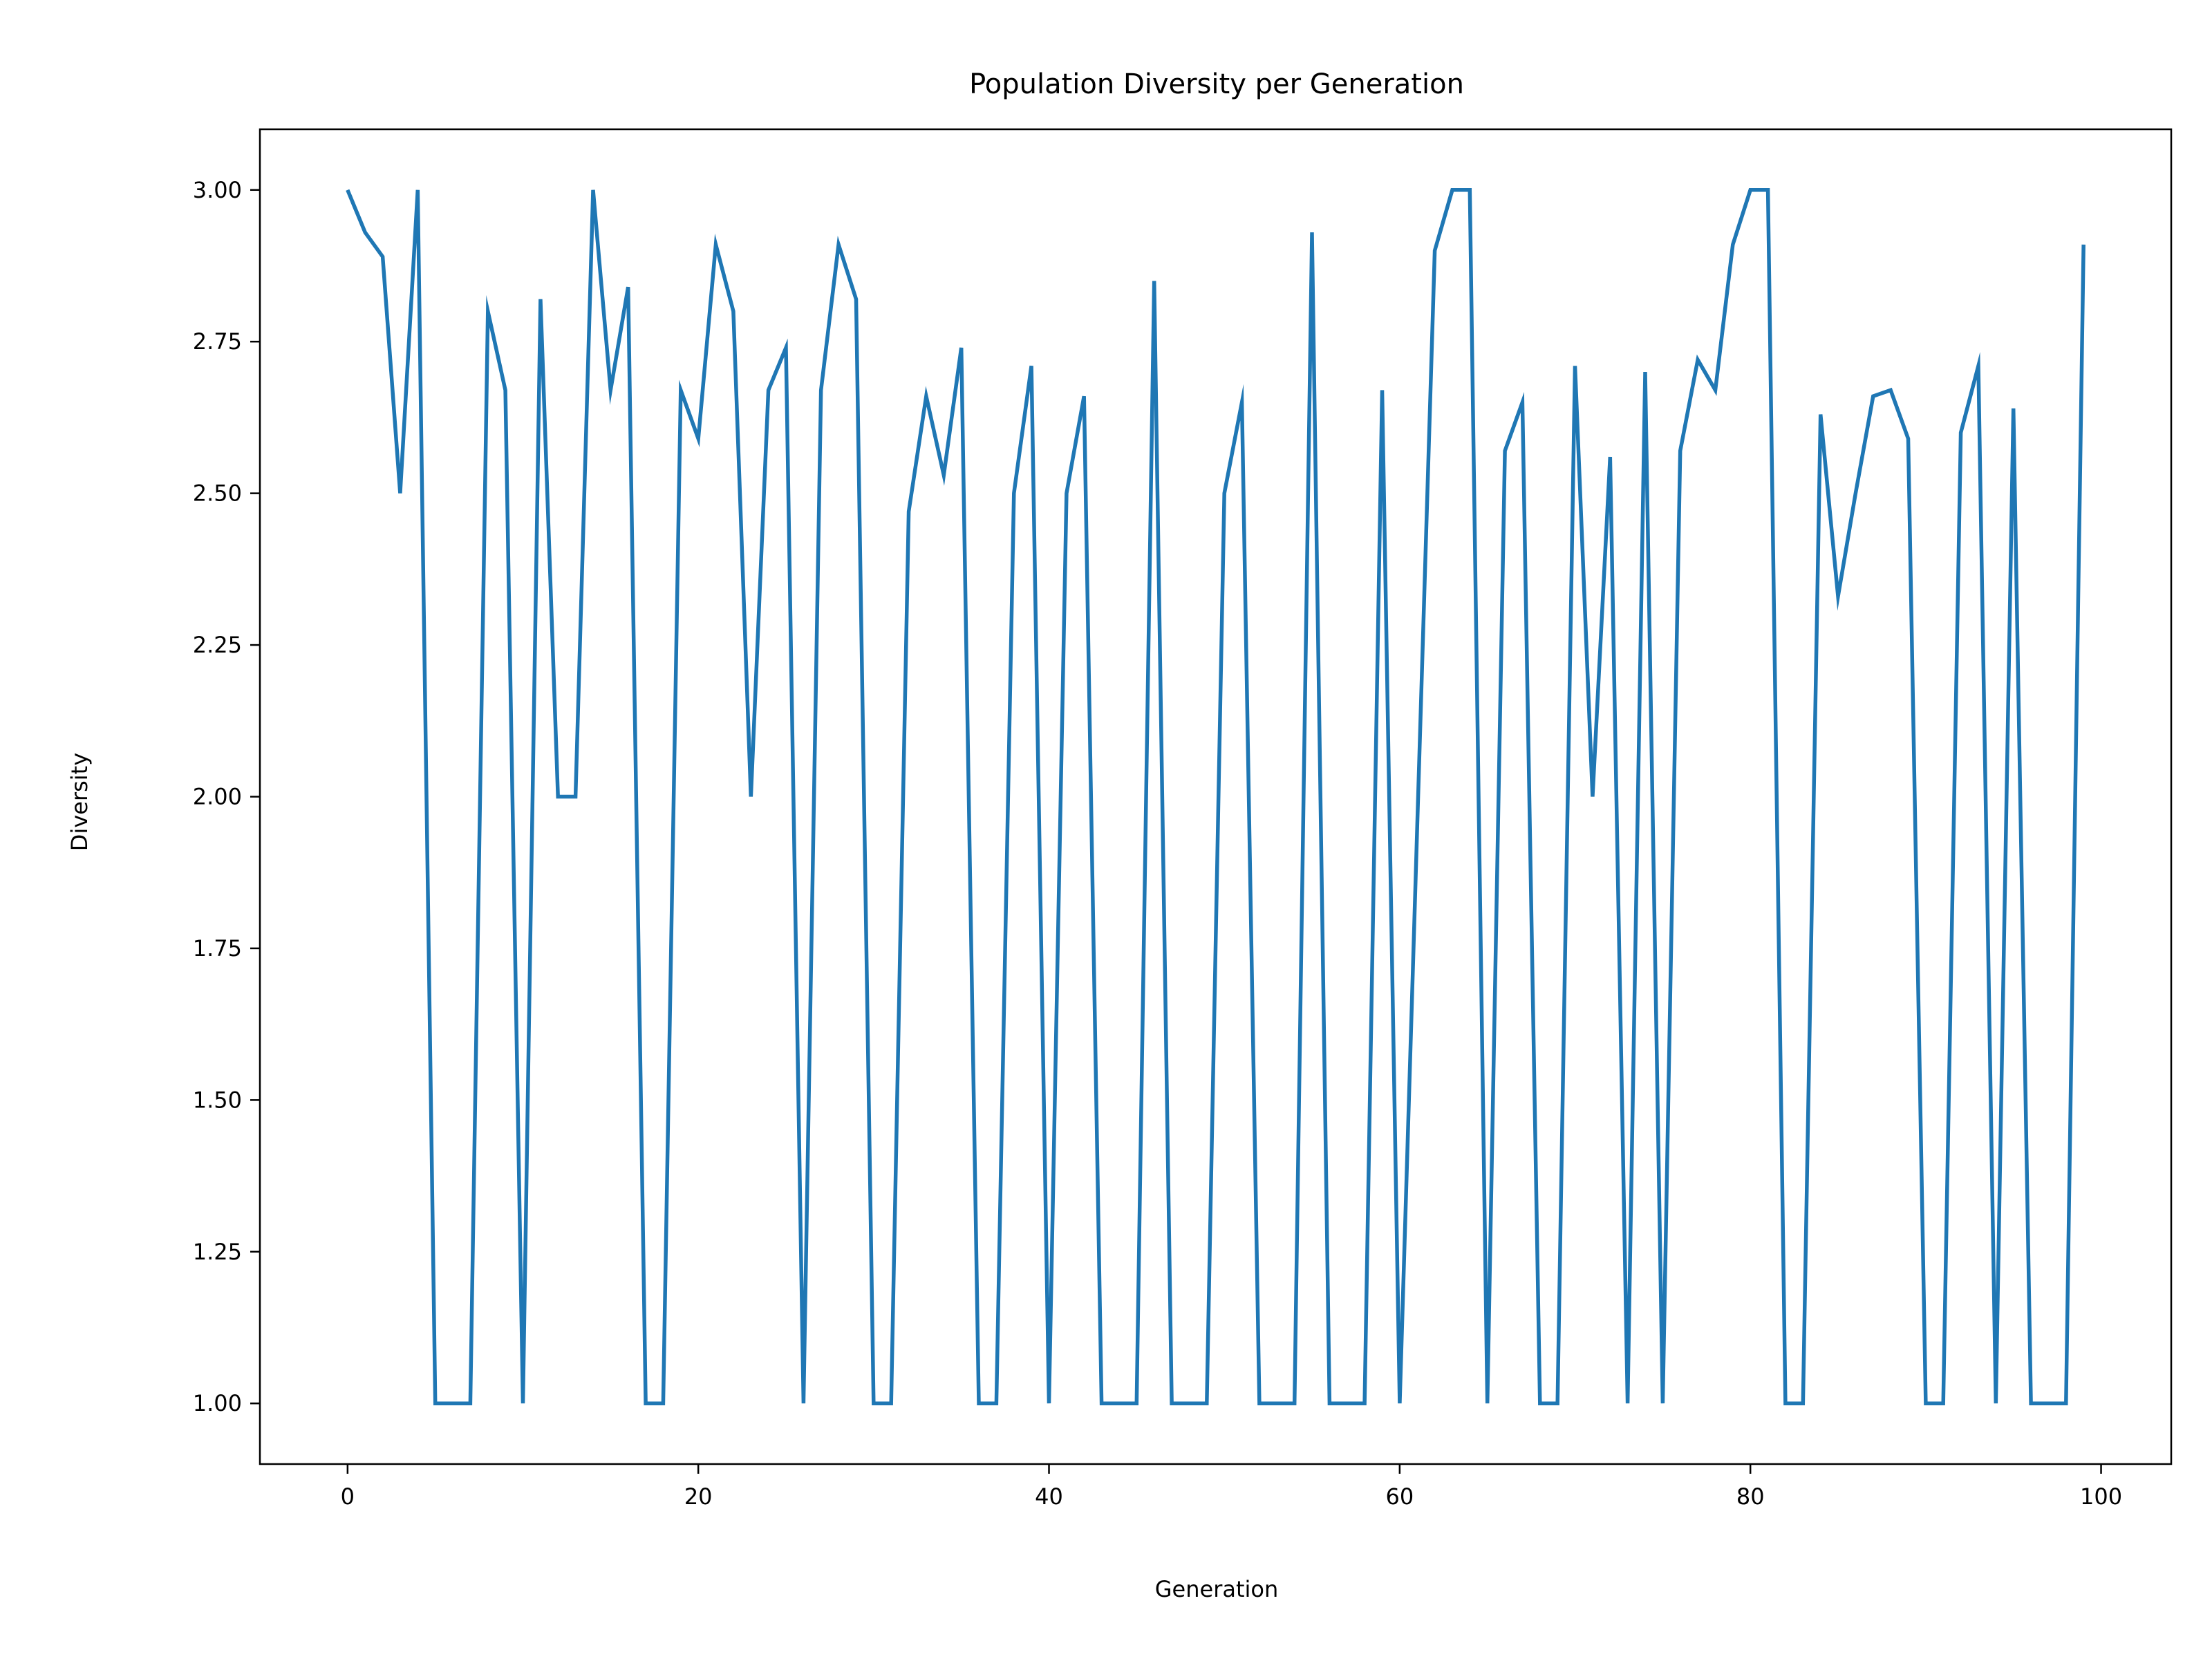  Describe the element at coordinates (218, 797) in the screenshot. I see `y-tick-label: 2.00` at that location.